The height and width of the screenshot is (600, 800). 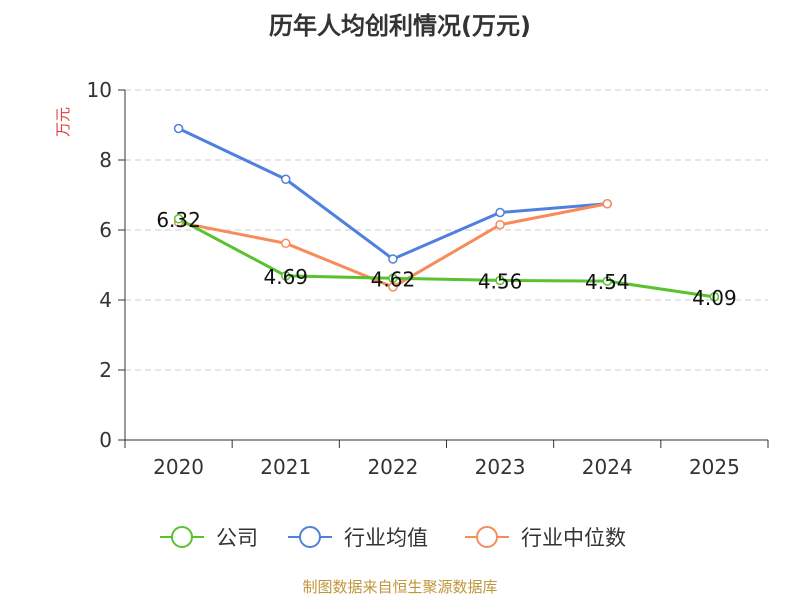 What do you see at coordinates (237, 538) in the screenshot?
I see `legend-label: 公司` at bounding box center [237, 538].